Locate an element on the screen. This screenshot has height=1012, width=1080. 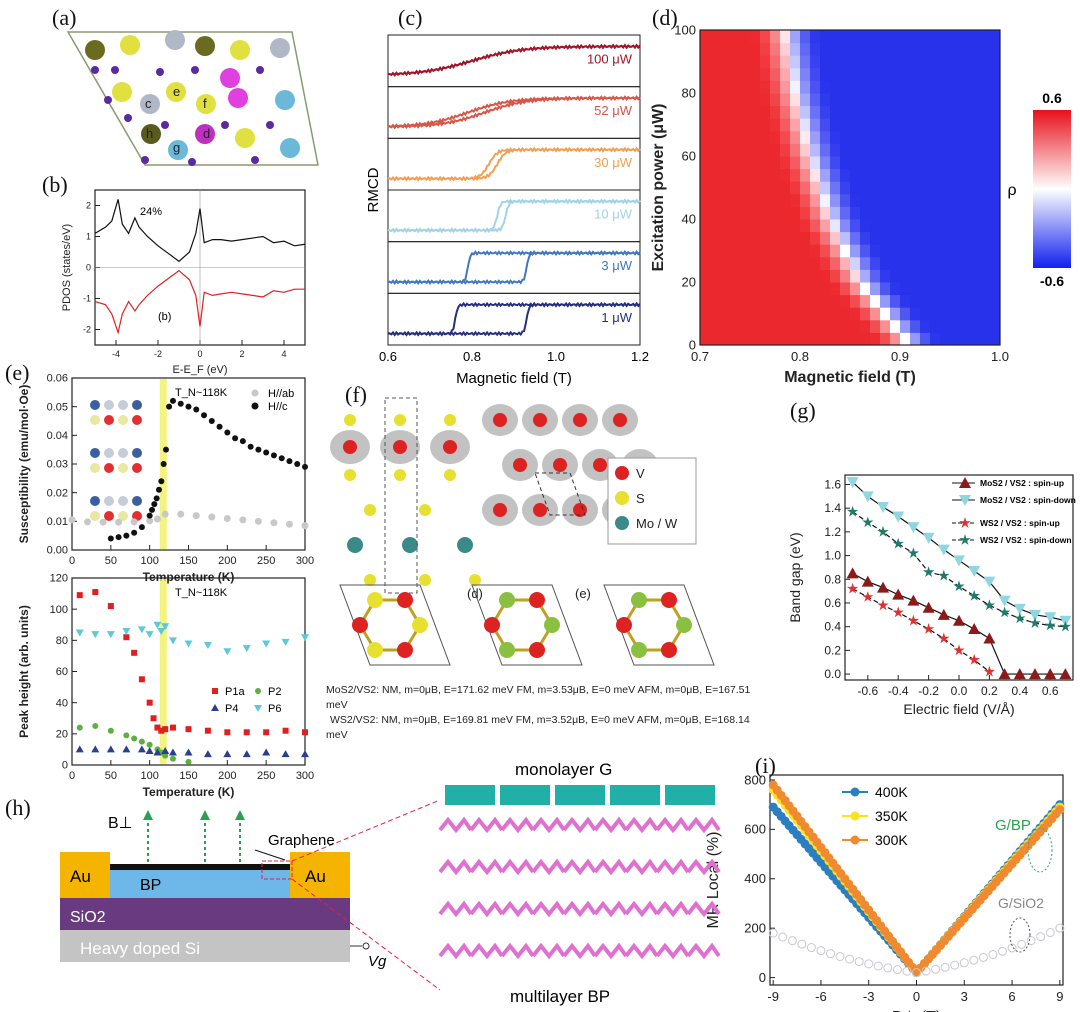
si-label: Heavy doped Si is located at coordinates (140, 948).